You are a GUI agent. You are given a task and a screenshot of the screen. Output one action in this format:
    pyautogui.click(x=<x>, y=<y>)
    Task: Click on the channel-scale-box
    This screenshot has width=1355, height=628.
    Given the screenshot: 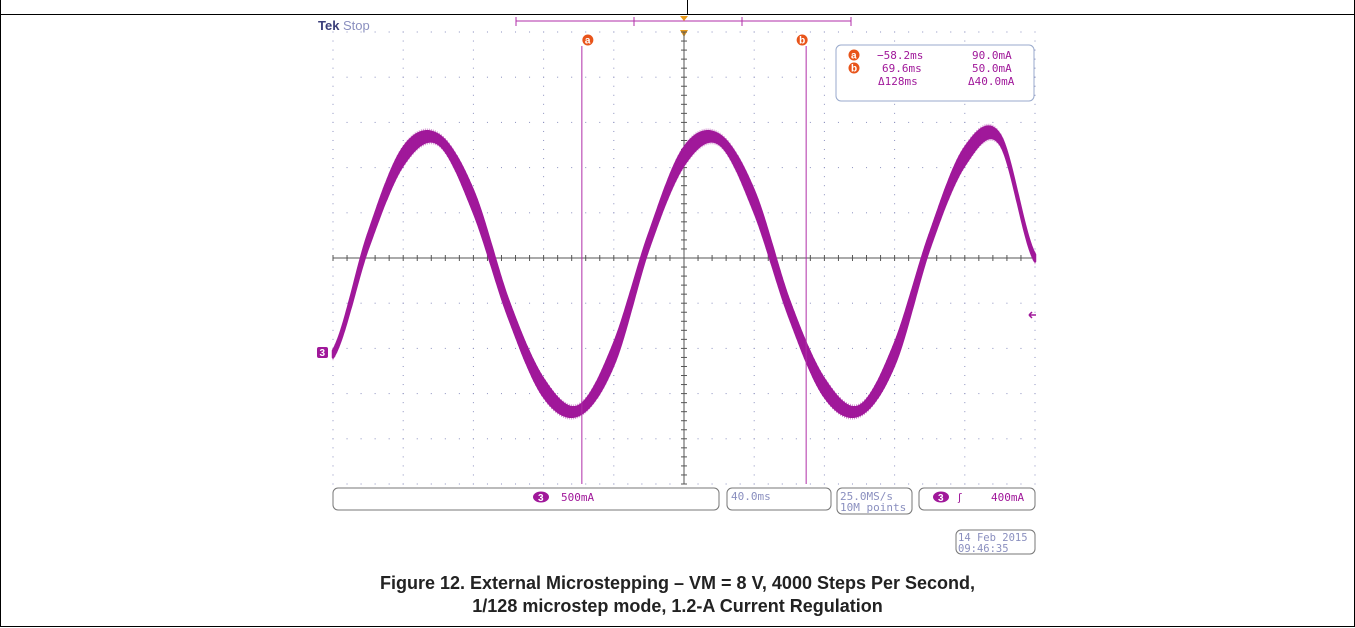 What is the action you would take?
    pyautogui.click(x=526, y=499)
    